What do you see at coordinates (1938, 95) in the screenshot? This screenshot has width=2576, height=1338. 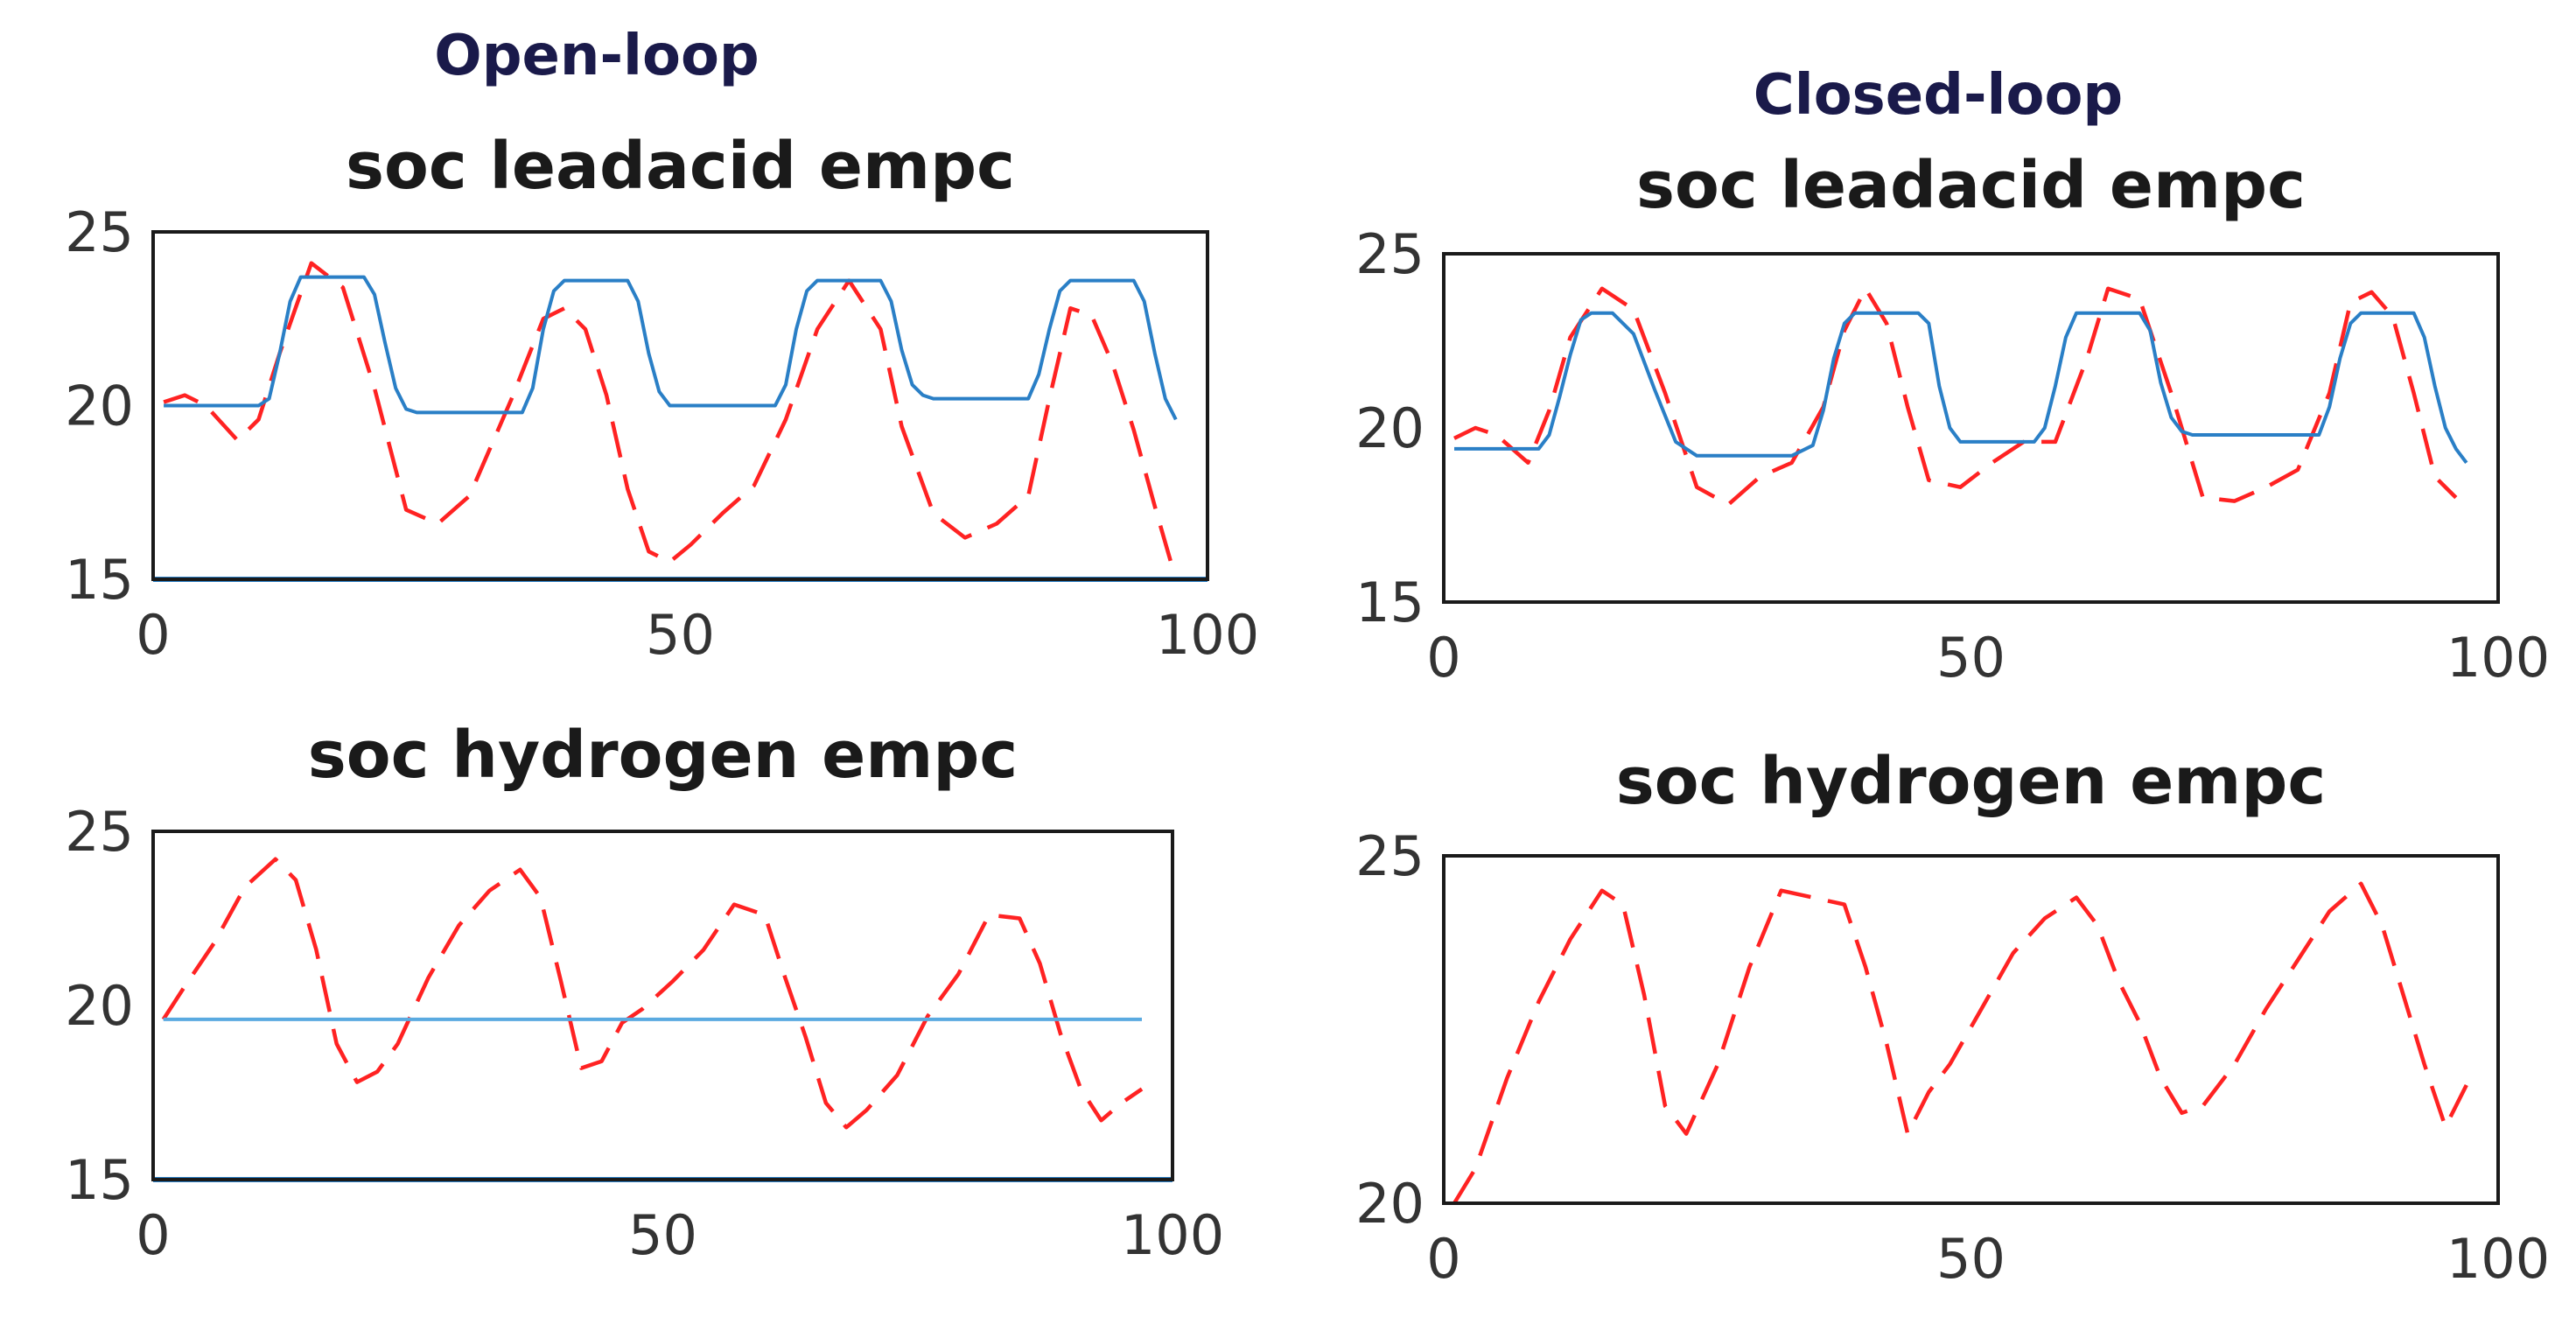 I see `closed-loop-title: Closed-loop` at bounding box center [1938, 95].